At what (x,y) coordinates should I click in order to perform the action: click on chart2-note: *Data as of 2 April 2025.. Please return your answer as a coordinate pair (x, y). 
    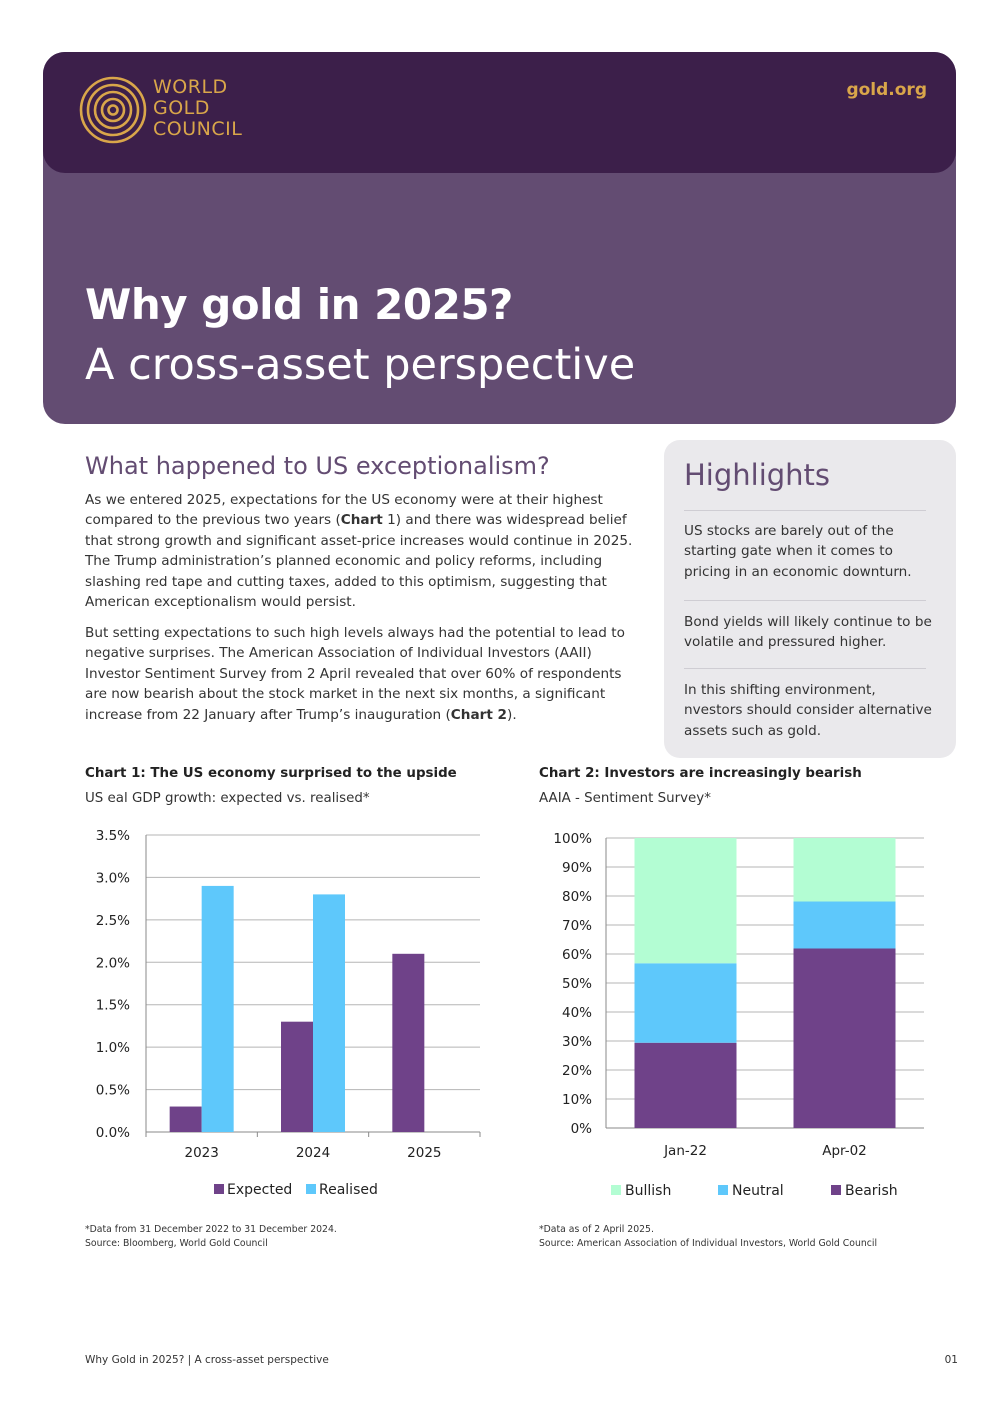
    Looking at the image, I should click on (596, 1229).